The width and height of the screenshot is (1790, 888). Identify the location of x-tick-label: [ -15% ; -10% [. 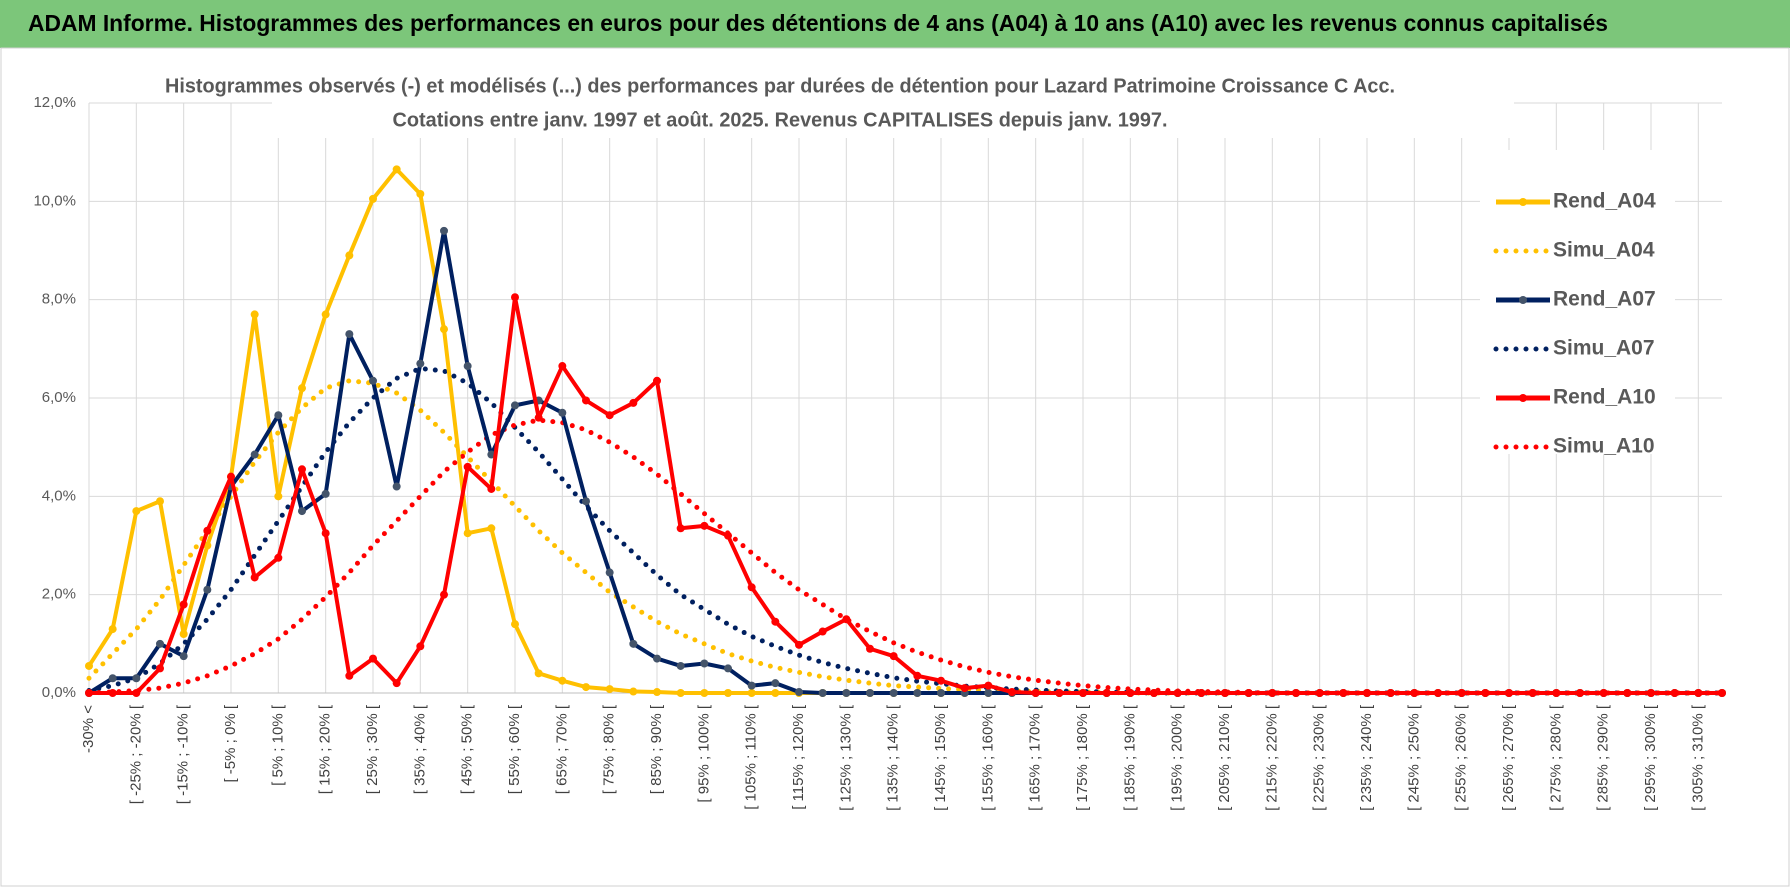
(183, 754).